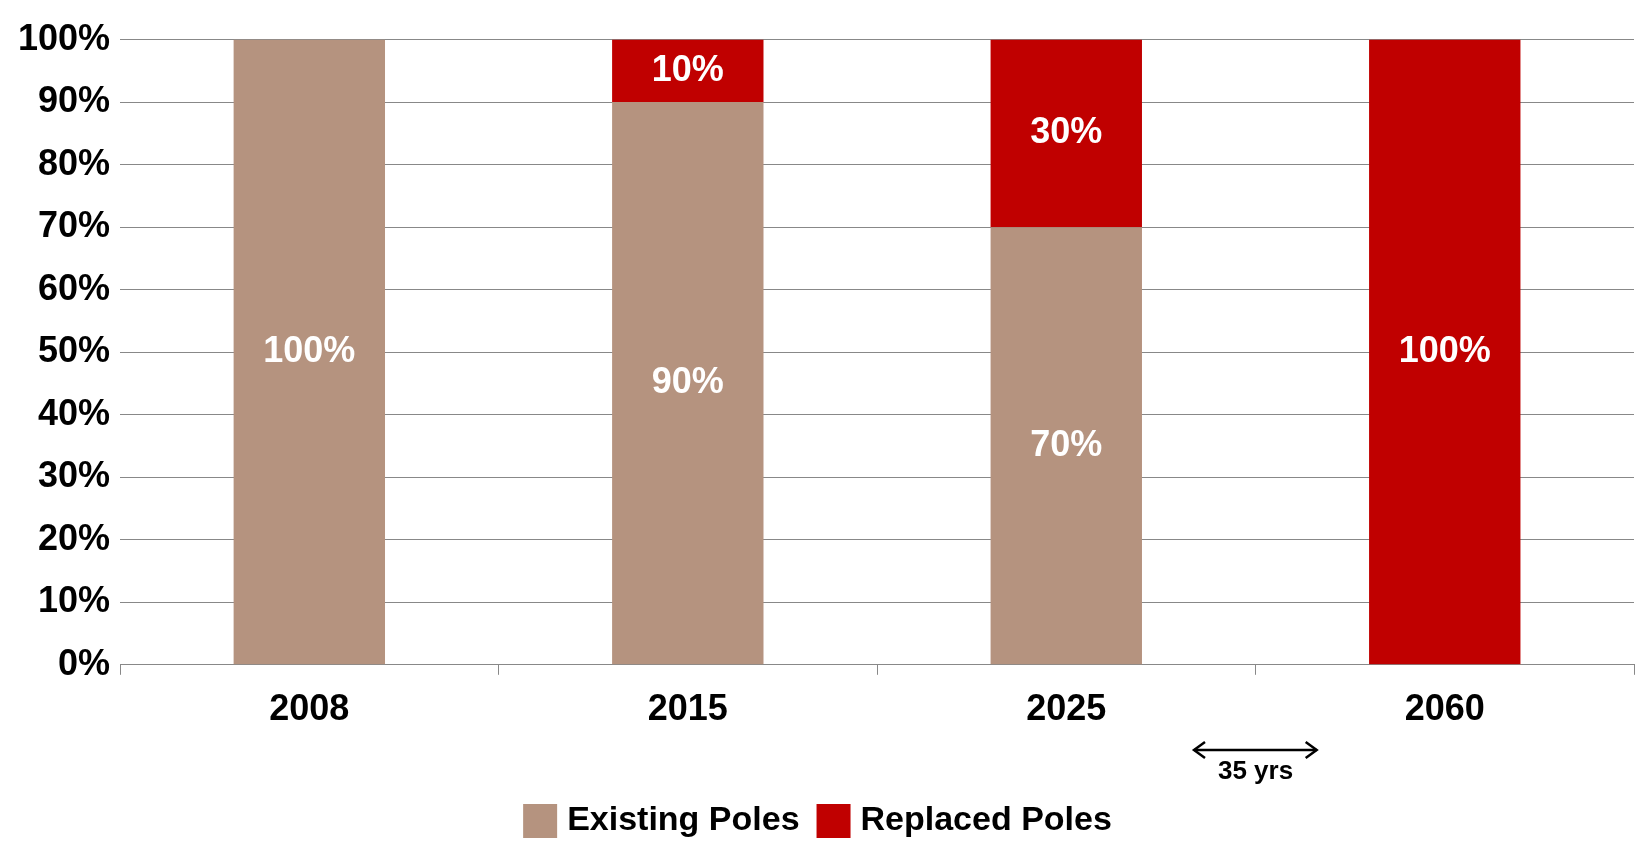  Describe the element at coordinates (1066, 708) in the screenshot. I see `x-tick-label: 2025` at that location.